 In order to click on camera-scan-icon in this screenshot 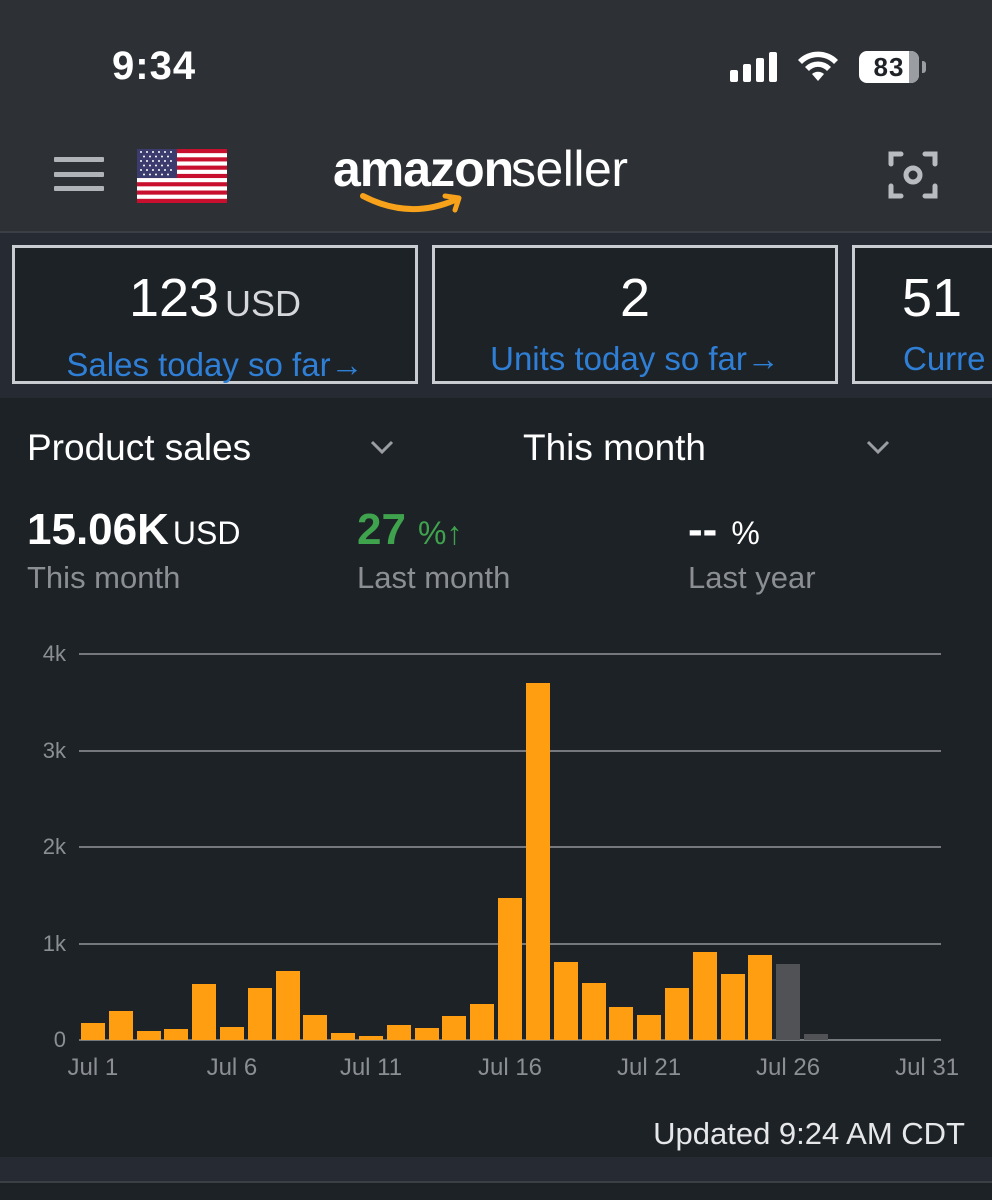, I will do `click(913, 175)`.